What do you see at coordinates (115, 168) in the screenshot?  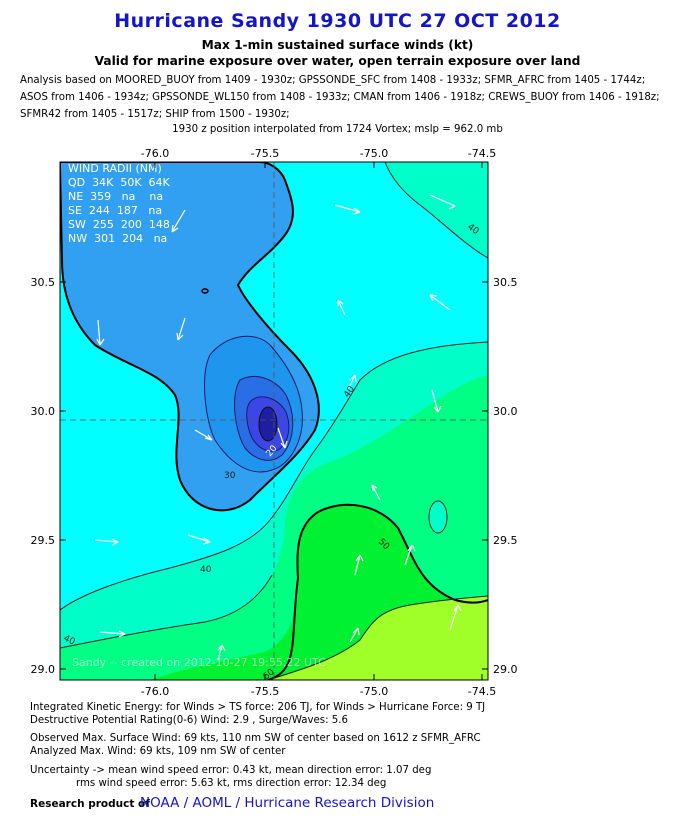 I see `wind-radii-title: WIND RADII (NM)` at bounding box center [115, 168].